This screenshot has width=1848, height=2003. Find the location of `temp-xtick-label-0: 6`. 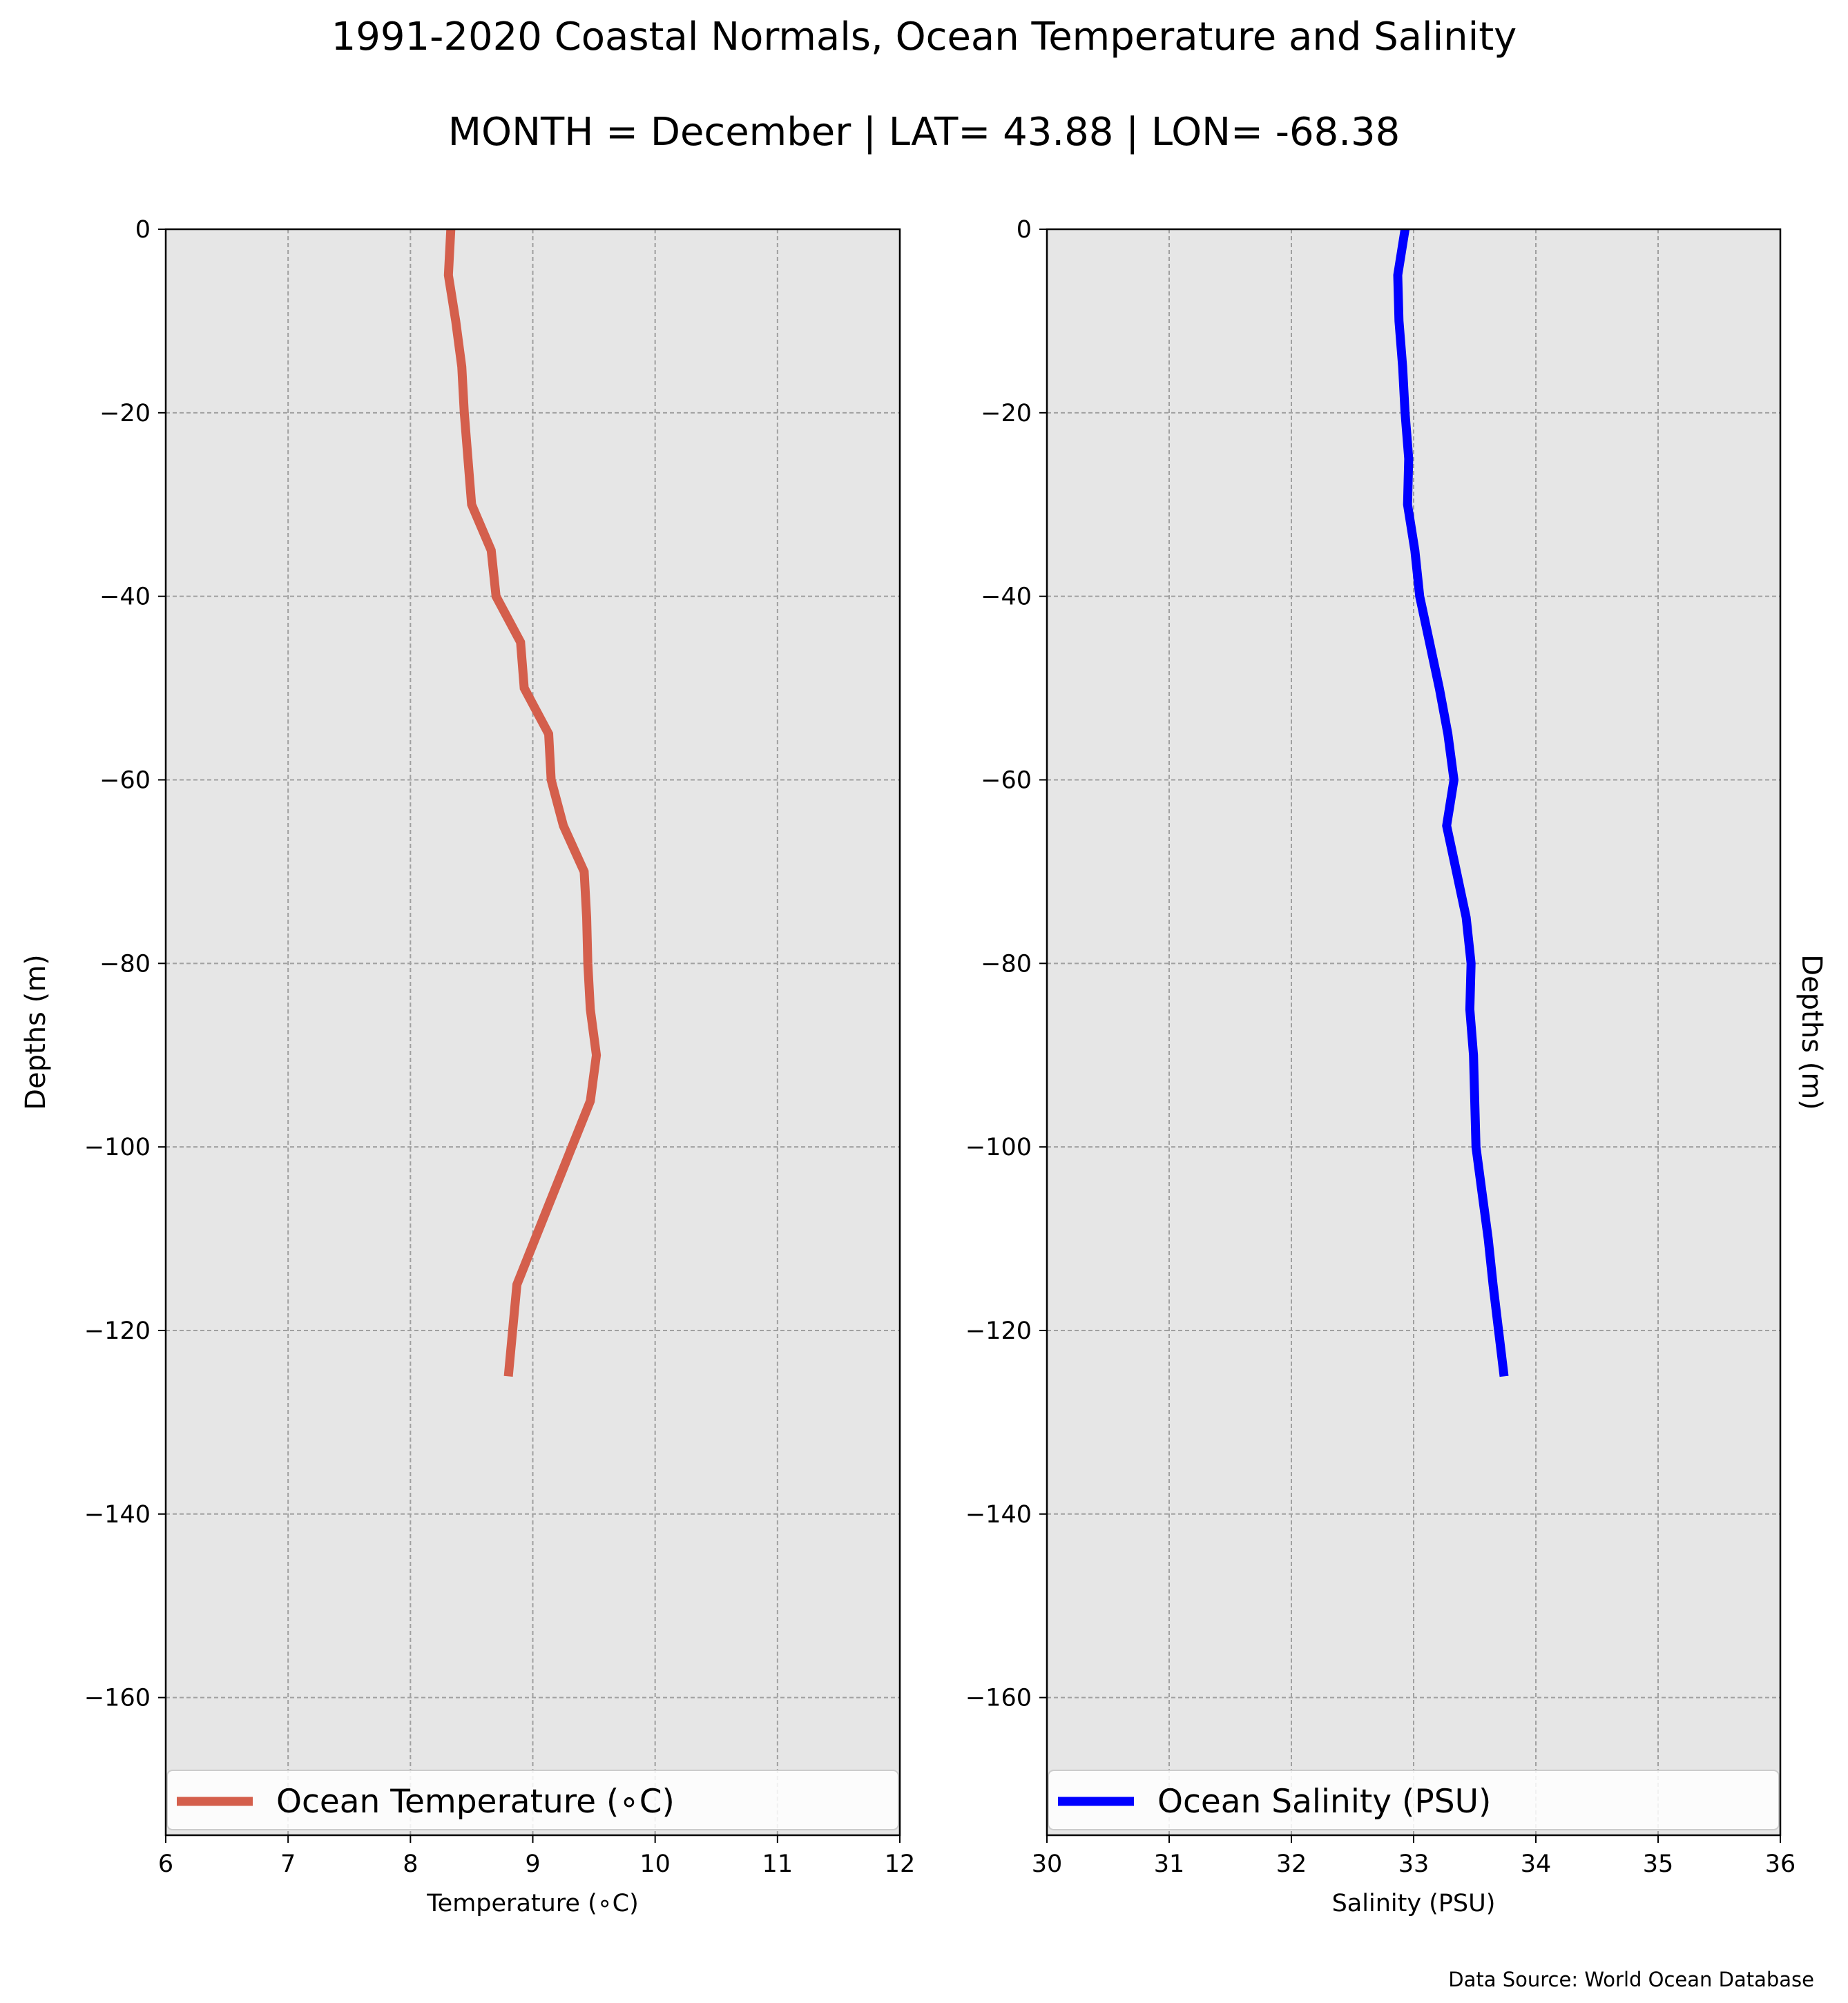

temp-xtick-label-0: 6 is located at coordinates (165, 1864).